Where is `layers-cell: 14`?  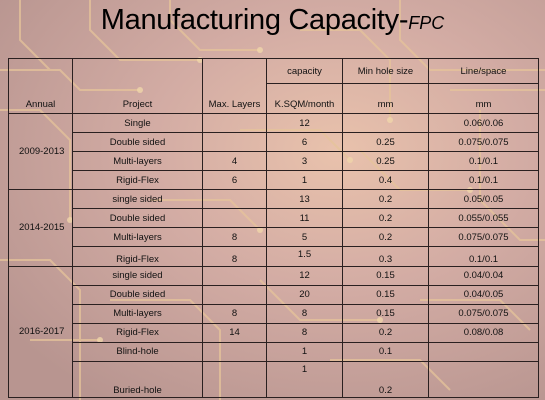 layers-cell: 14 is located at coordinates (234, 332).